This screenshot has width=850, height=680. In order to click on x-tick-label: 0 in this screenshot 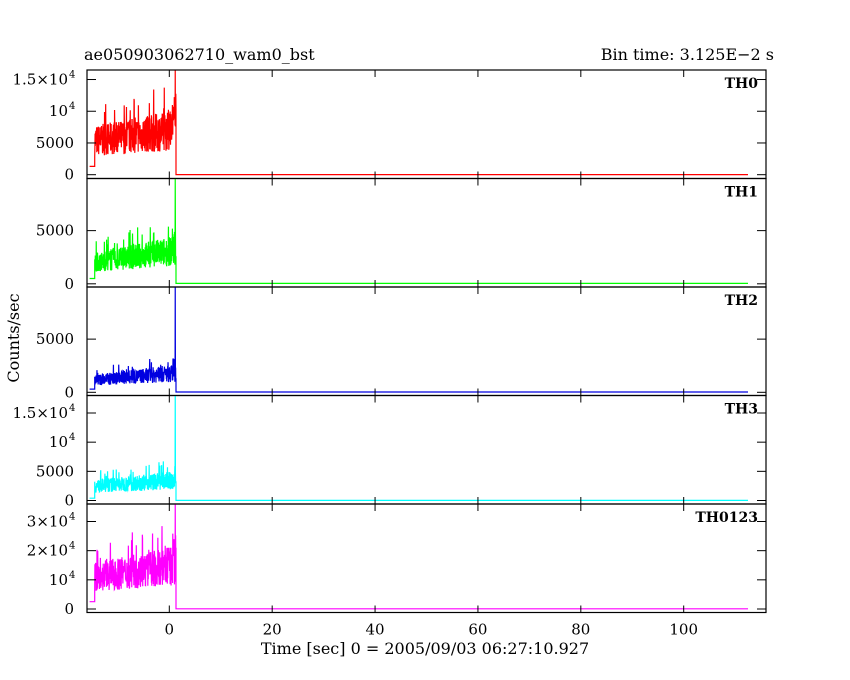, I will do `click(170, 630)`.